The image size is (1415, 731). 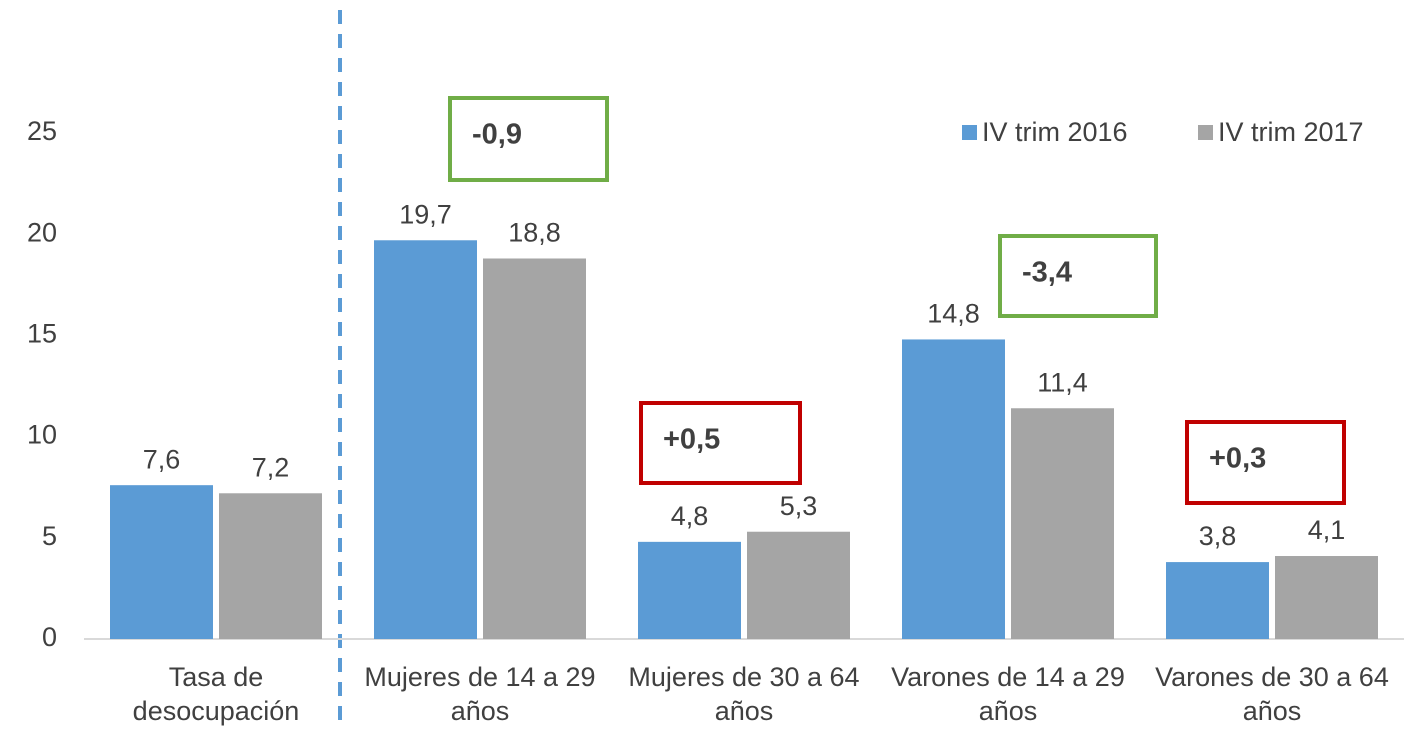 I want to click on value-label: 4,1, so click(x=1327, y=530).